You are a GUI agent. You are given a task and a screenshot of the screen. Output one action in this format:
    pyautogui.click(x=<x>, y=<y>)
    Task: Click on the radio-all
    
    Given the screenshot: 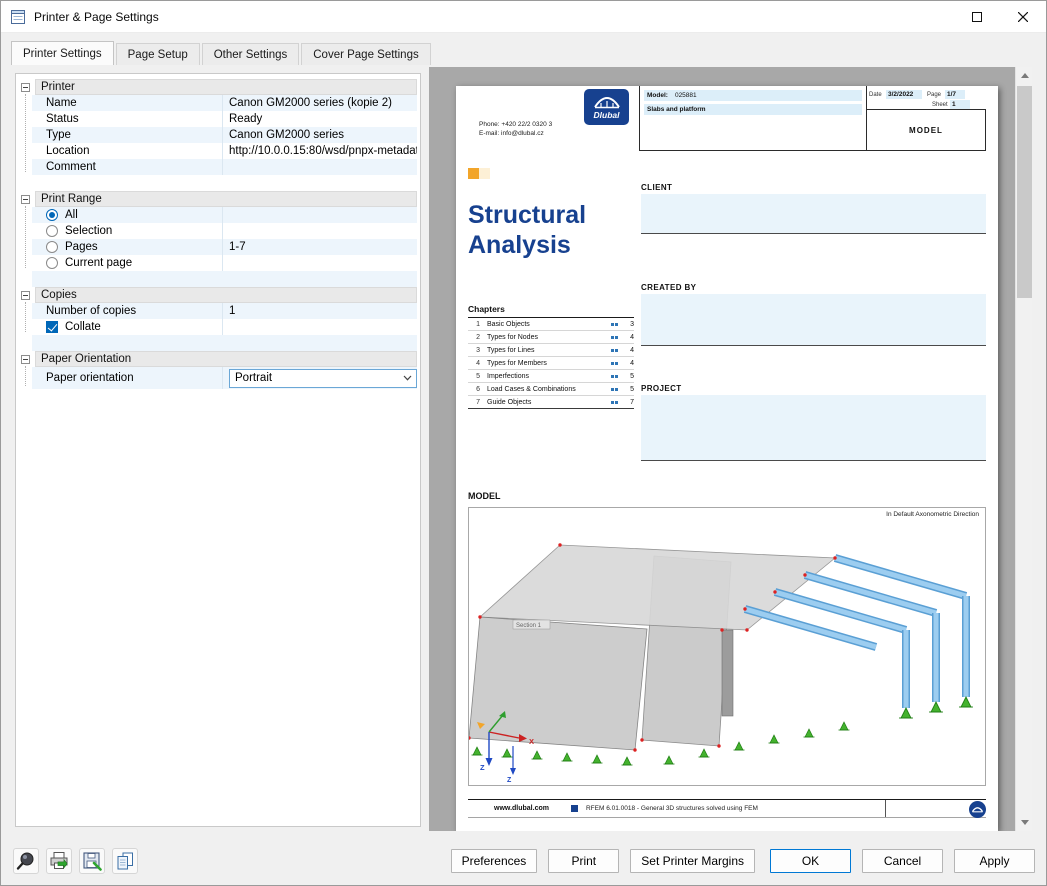 What is the action you would take?
    pyautogui.click(x=52, y=215)
    